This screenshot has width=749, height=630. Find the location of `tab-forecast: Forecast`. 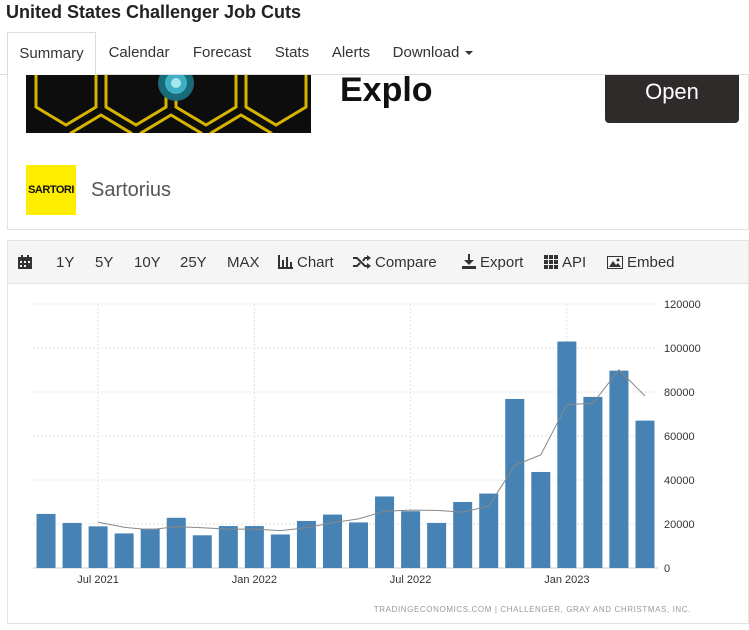

tab-forecast: Forecast is located at coordinates (222, 52).